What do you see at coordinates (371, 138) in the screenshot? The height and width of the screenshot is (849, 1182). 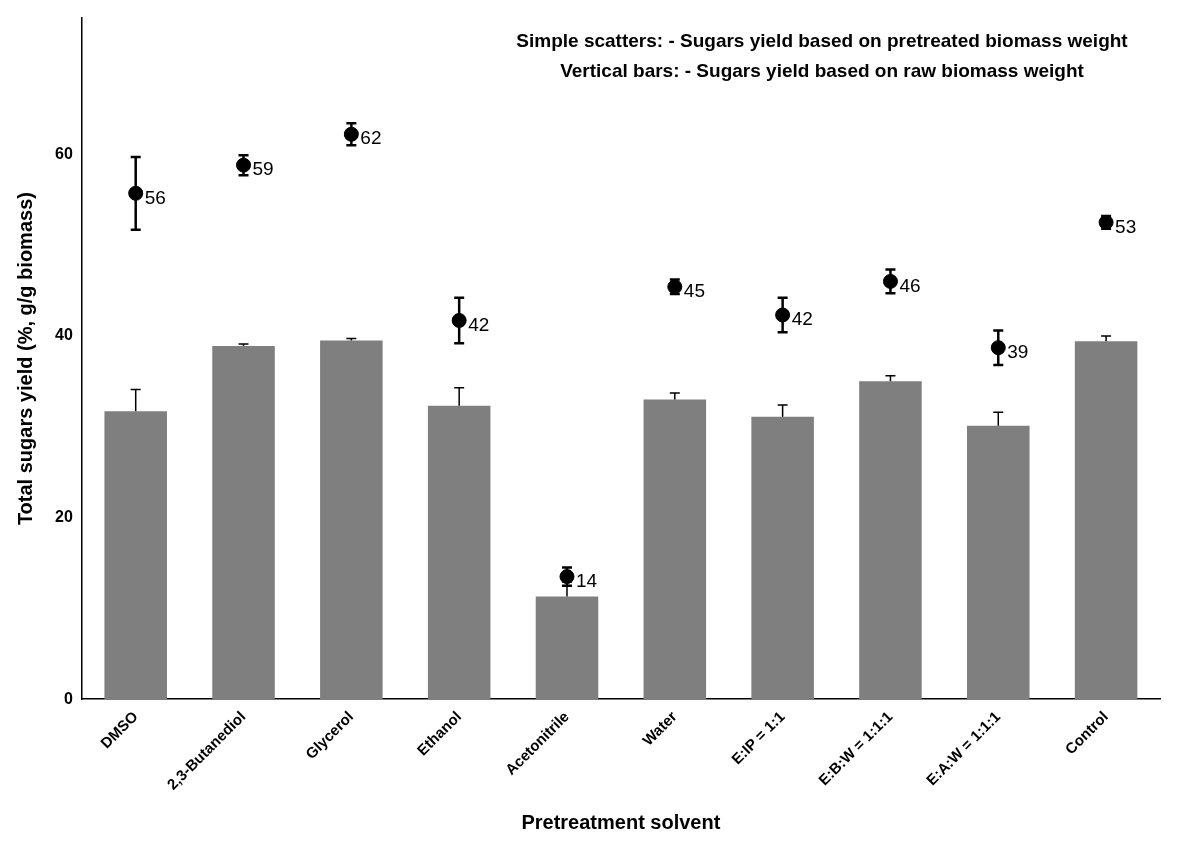 I see `data-label: 62` at bounding box center [371, 138].